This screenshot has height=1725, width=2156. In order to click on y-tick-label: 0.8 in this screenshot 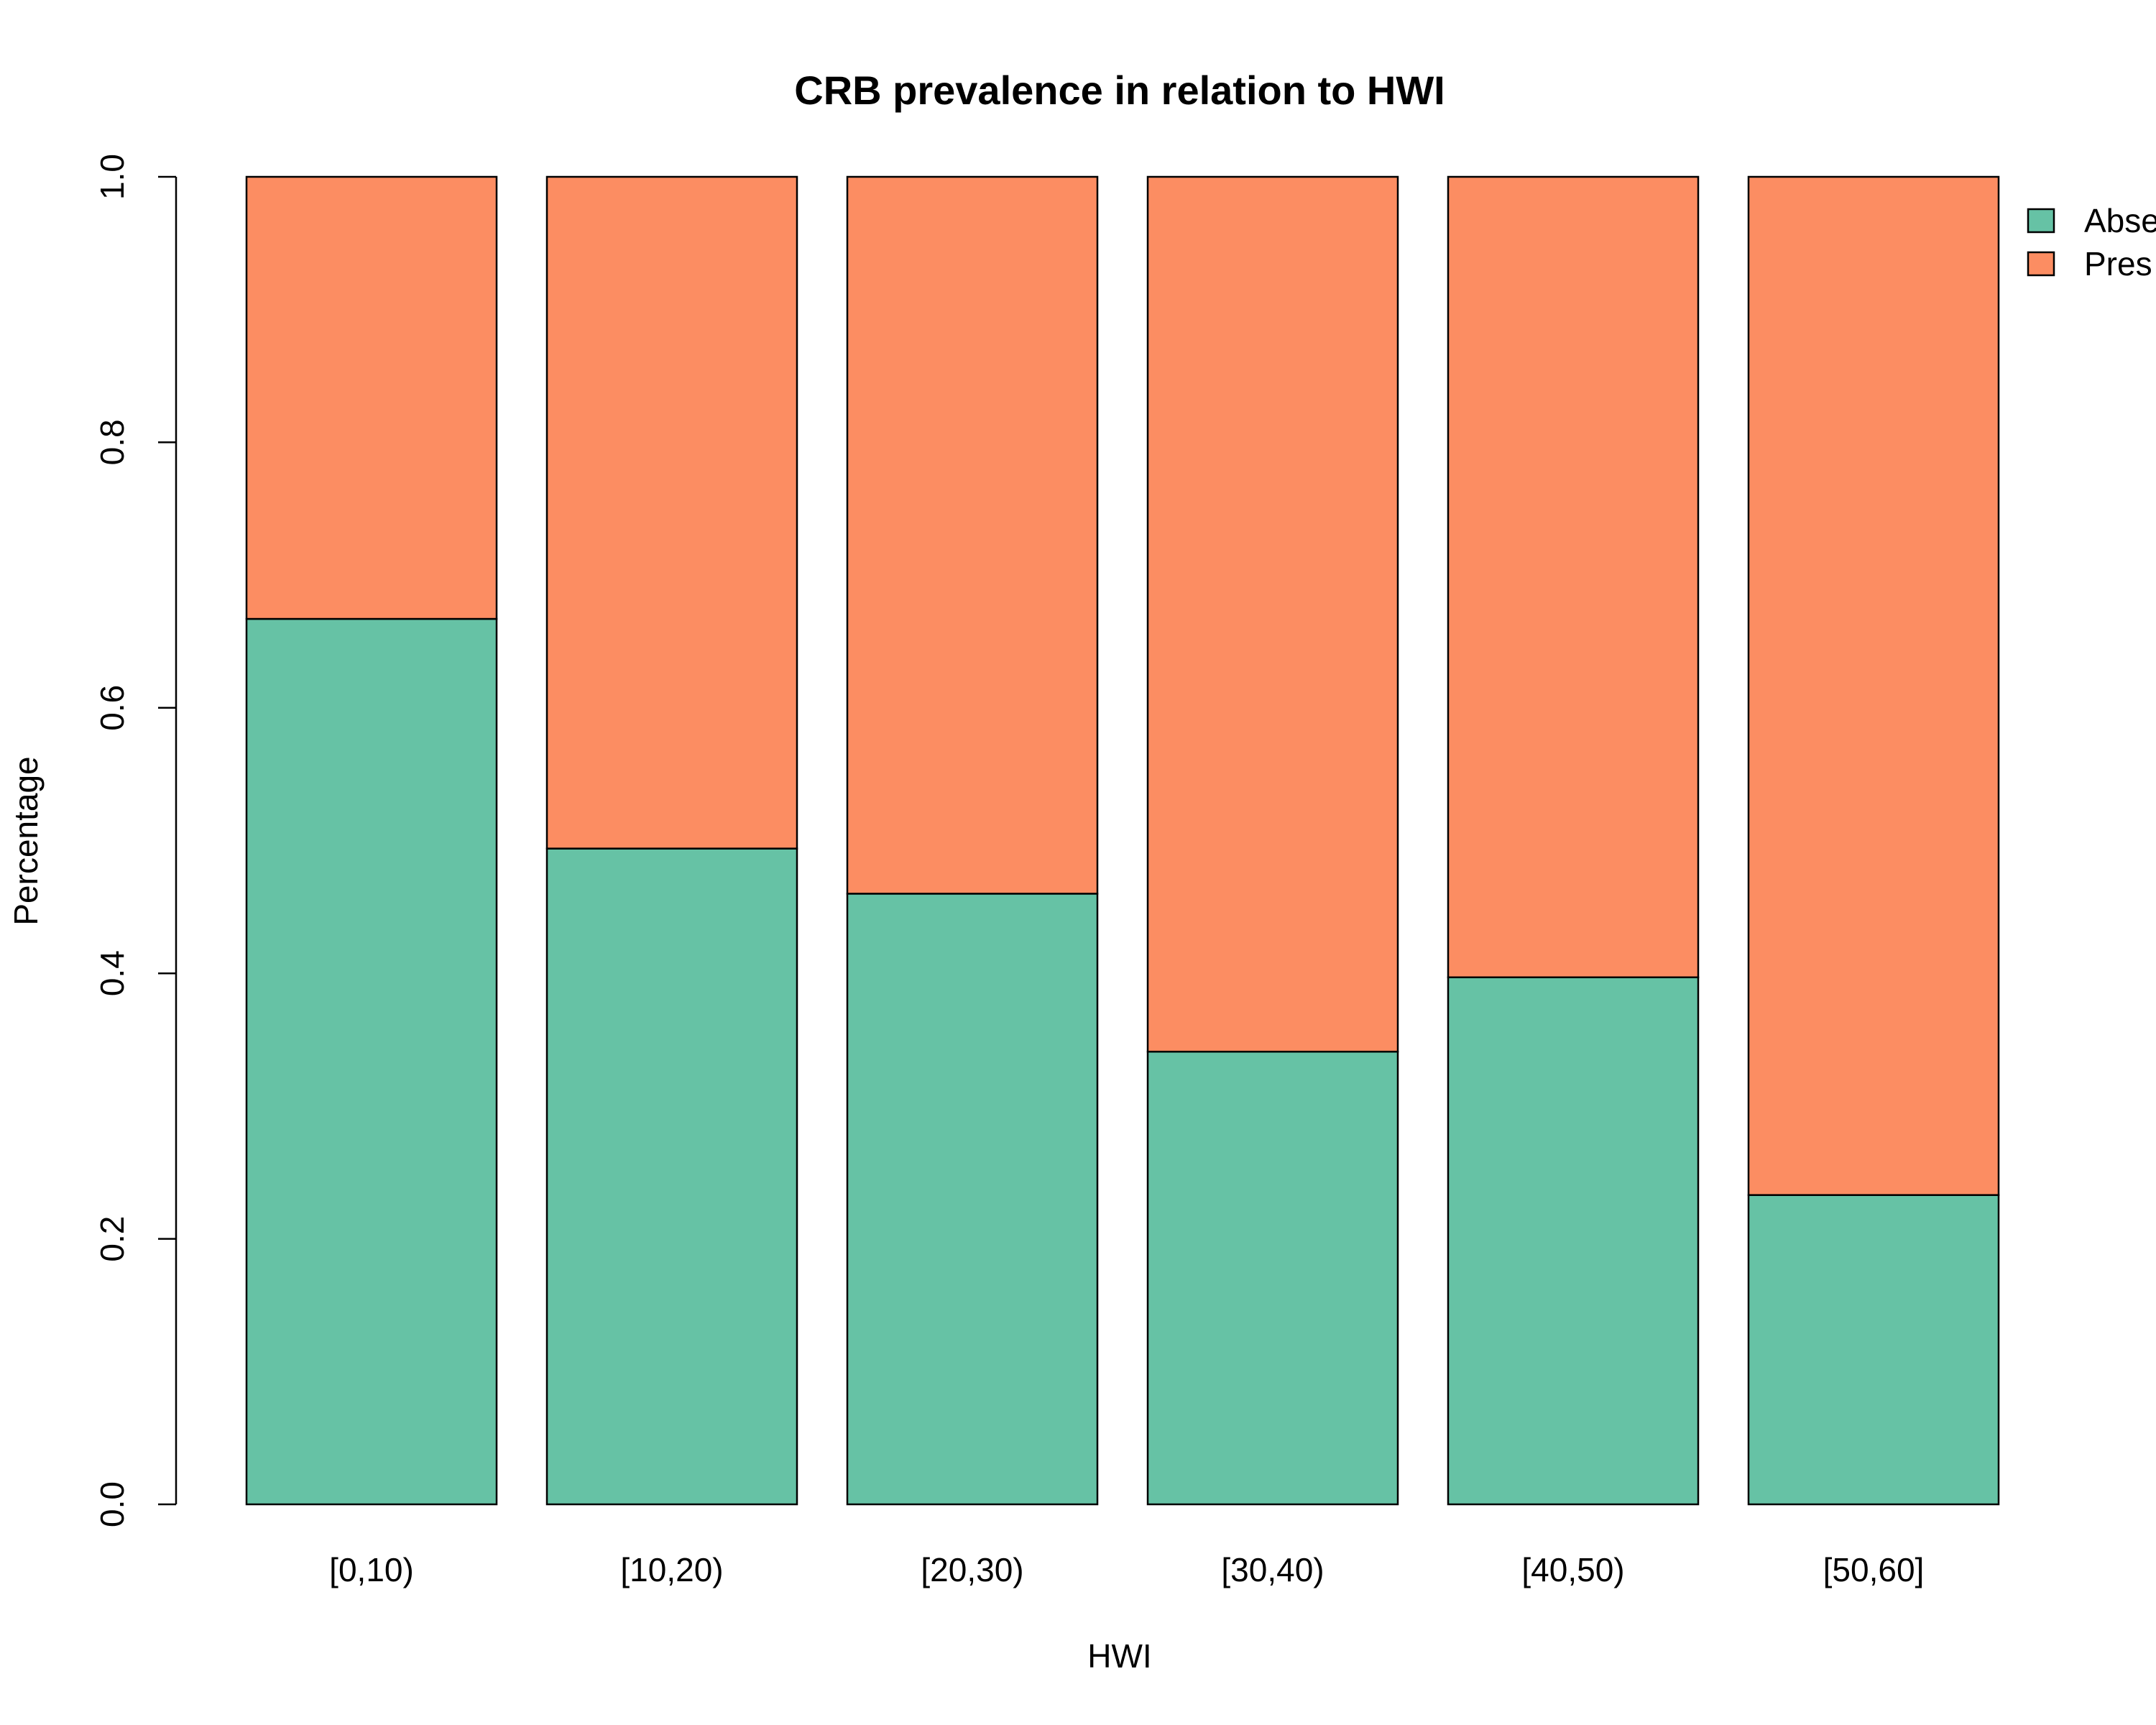, I will do `click(112, 442)`.